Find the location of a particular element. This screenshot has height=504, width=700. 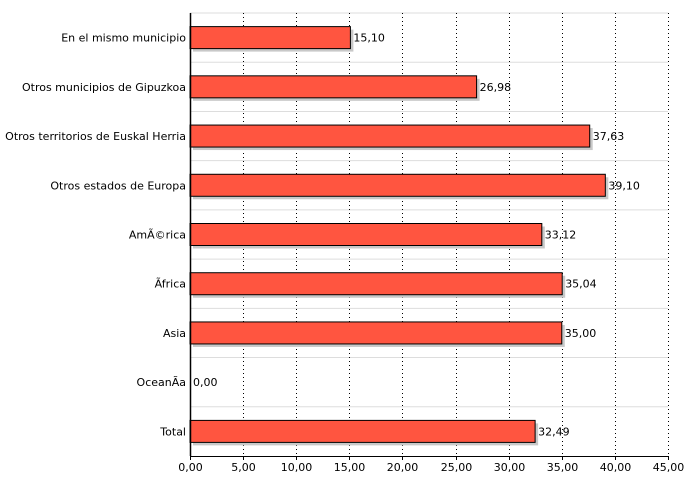

x-tick-label: 45,00 is located at coordinates (669, 467).